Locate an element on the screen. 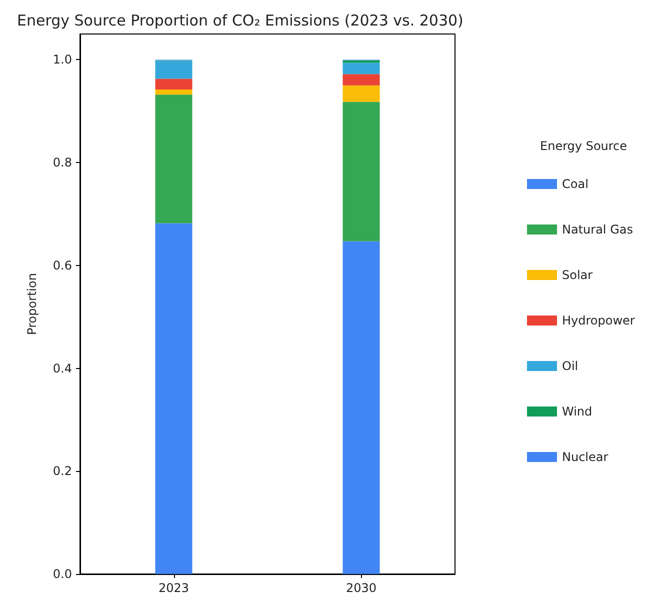  legend-label: Oil is located at coordinates (570, 366).